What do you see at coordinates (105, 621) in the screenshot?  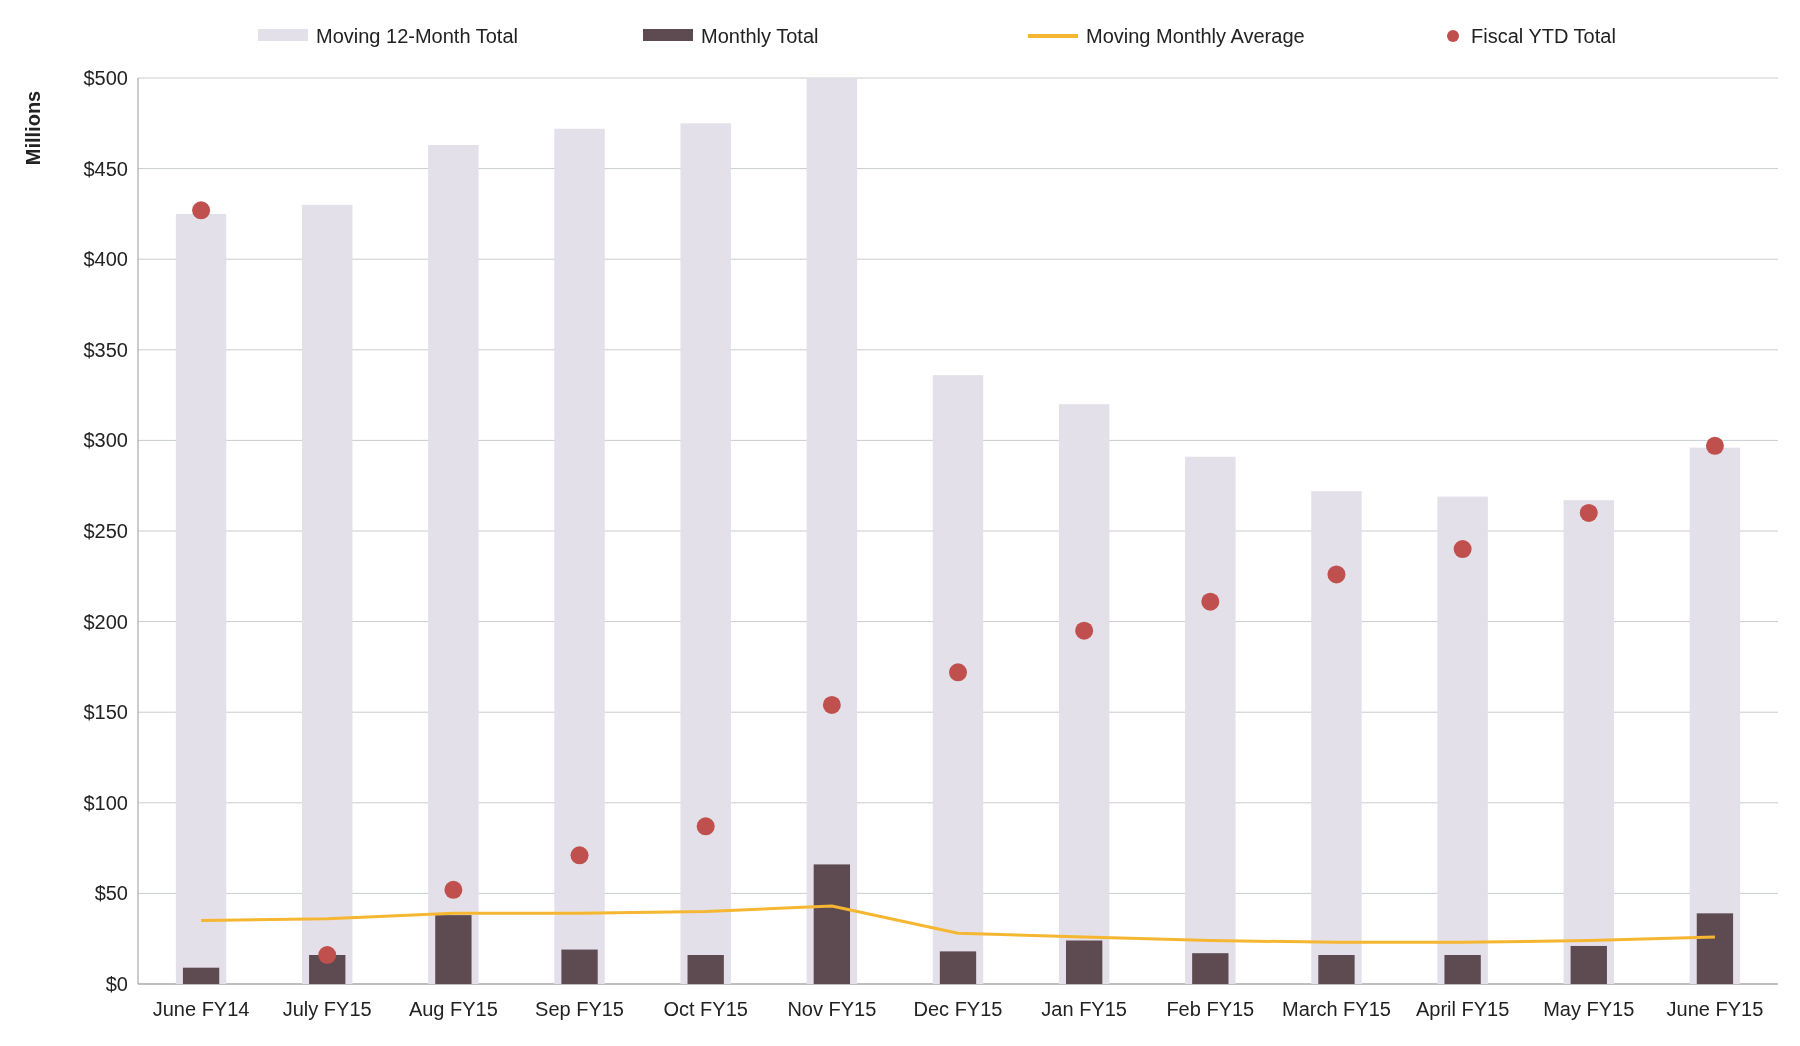 I see `y-tick-label: $200` at bounding box center [105, 621].